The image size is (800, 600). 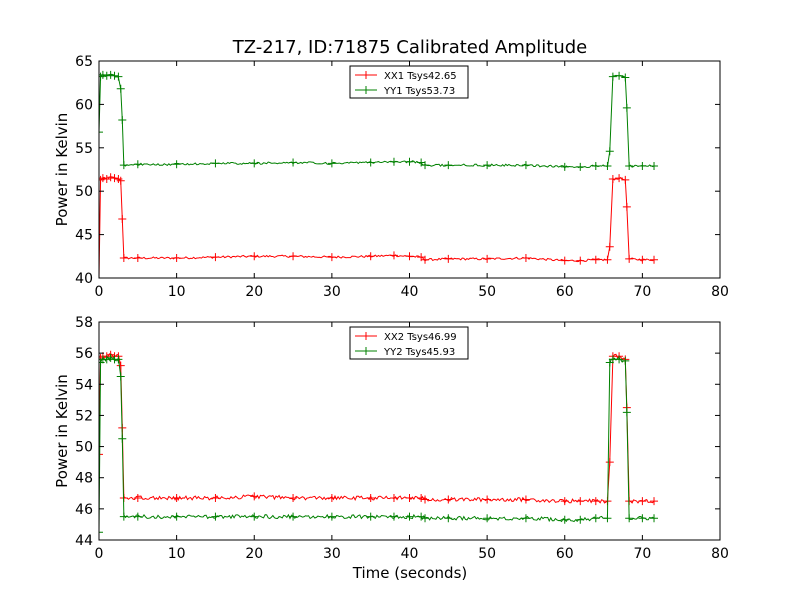 What do you see at coordinates (84, 149) in the screenshot?
I see `y-tick-label: 55` at bounding box center [84, 149].